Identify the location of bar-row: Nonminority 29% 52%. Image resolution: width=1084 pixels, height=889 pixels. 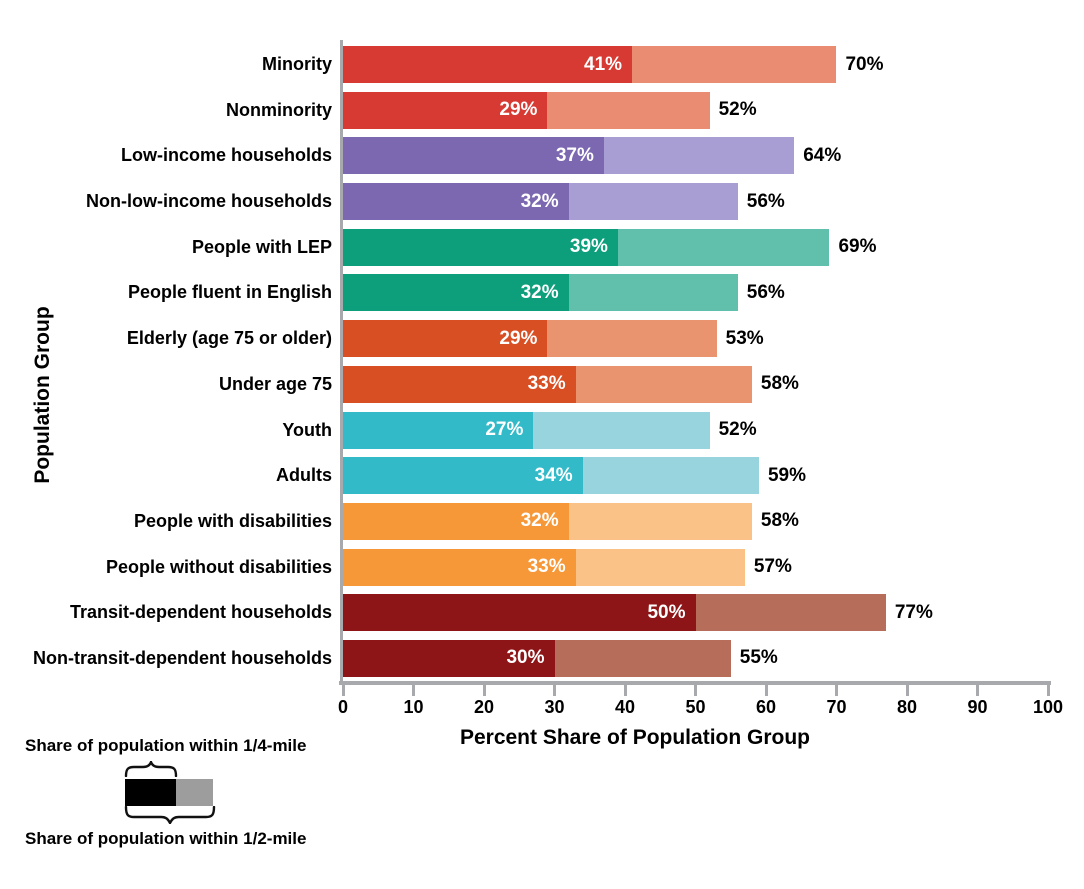
(542, 110).